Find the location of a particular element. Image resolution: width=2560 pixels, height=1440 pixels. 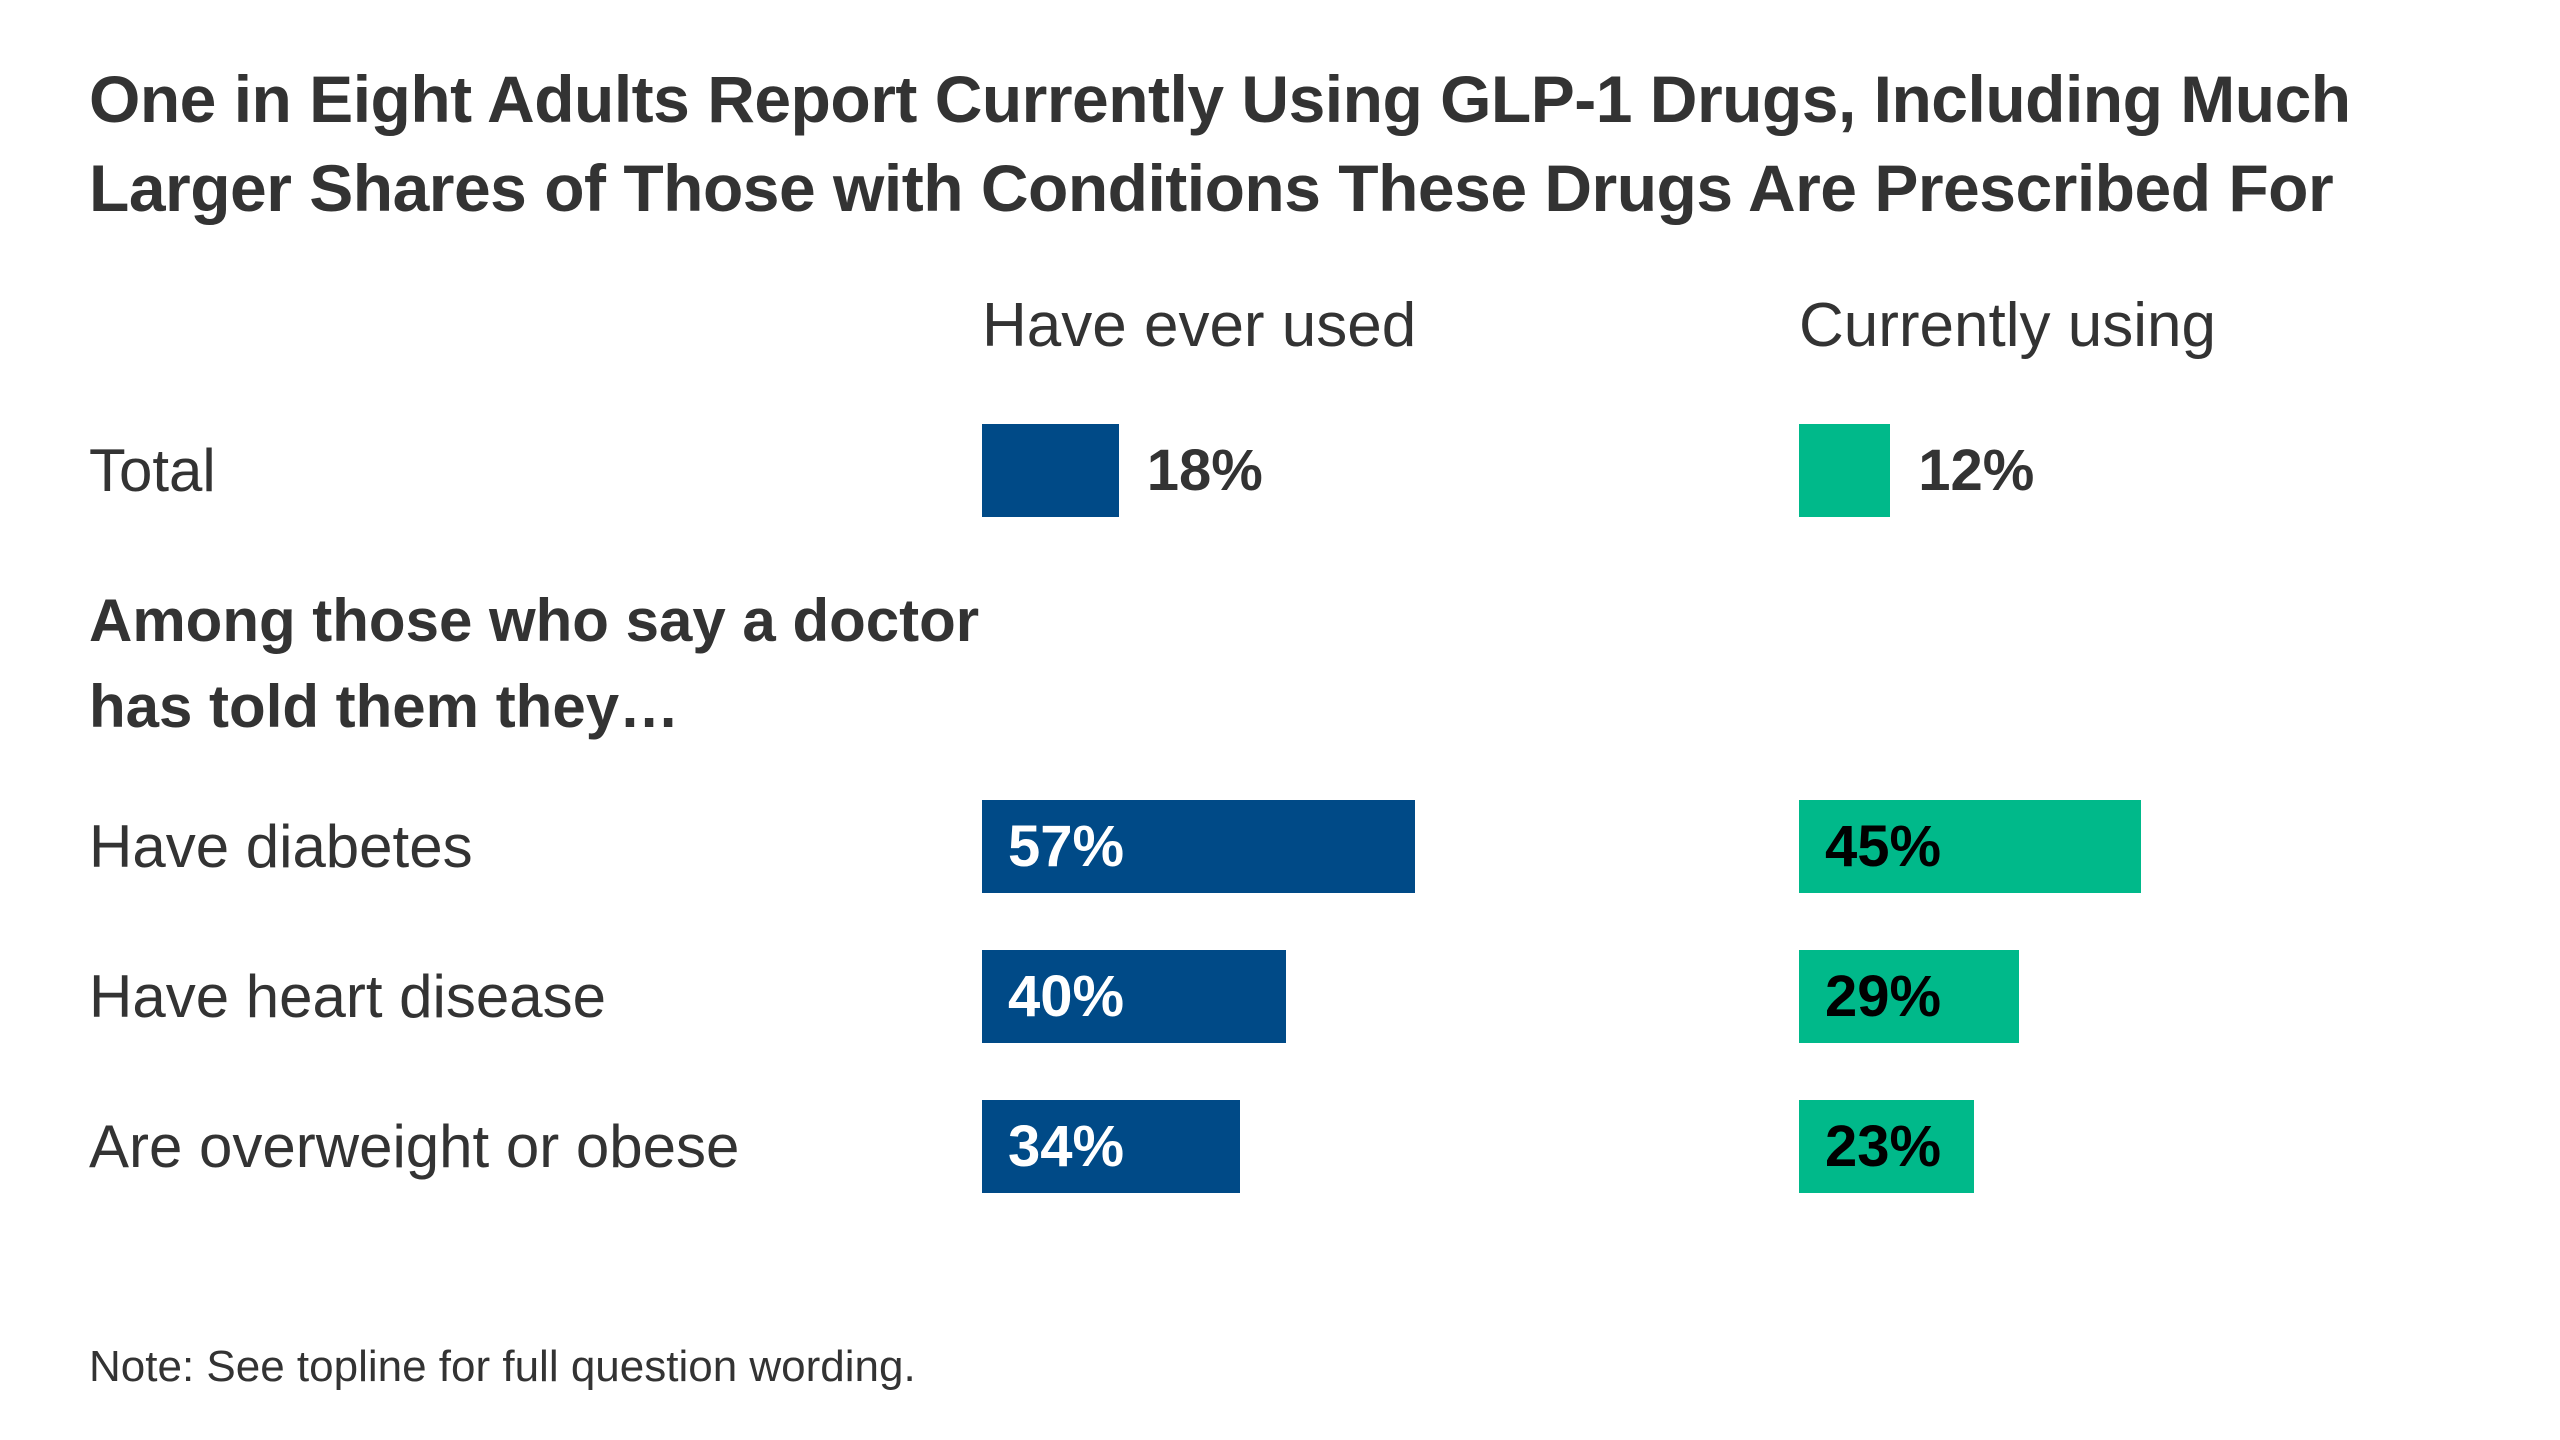

data-label: 29% is located at coordinates (1883, 996).